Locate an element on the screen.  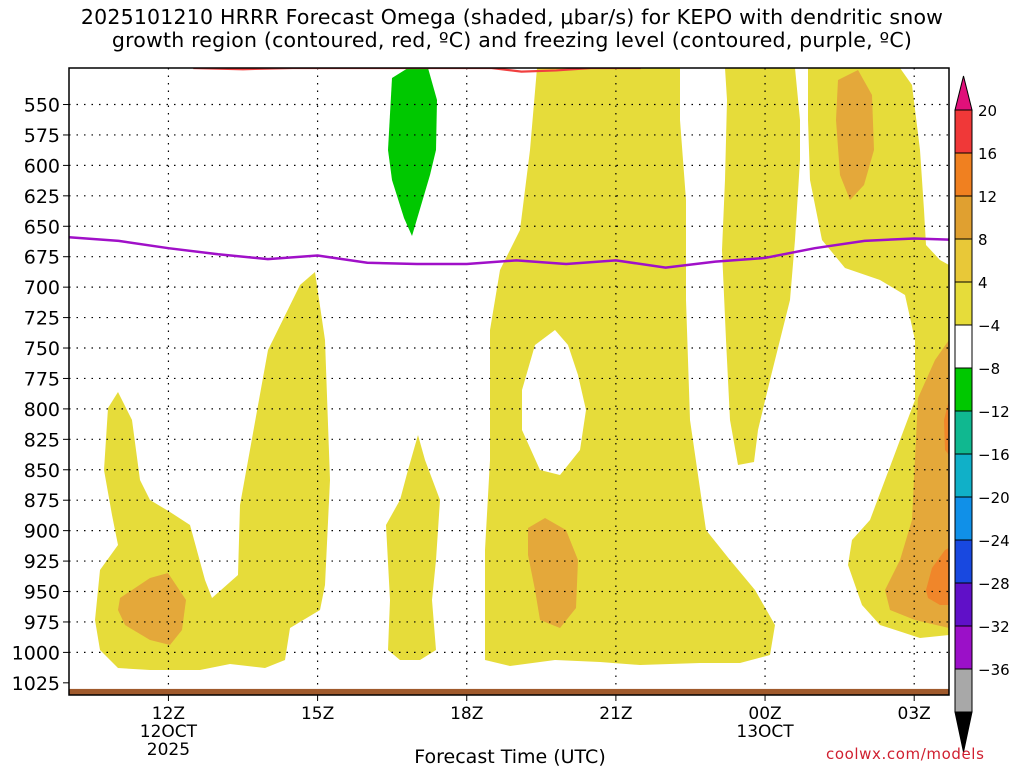
x-tick-label: 03Z is located at coordinates (914, 714).